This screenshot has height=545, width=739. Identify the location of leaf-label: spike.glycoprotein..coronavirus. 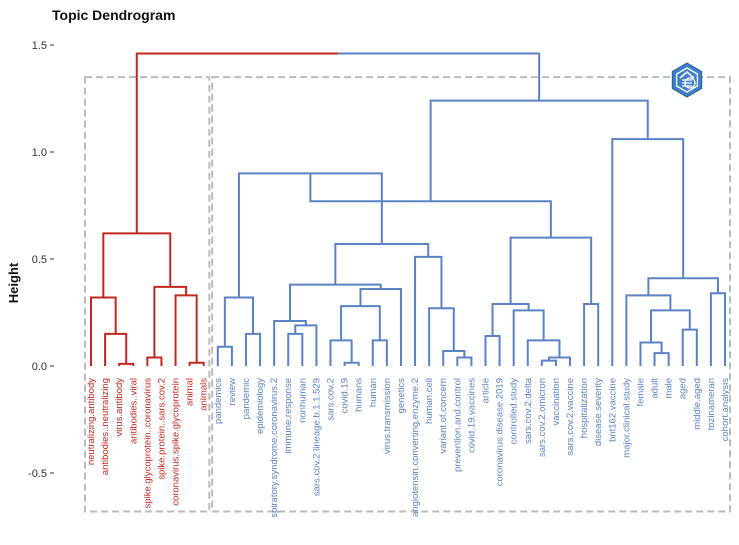
(147, 443).